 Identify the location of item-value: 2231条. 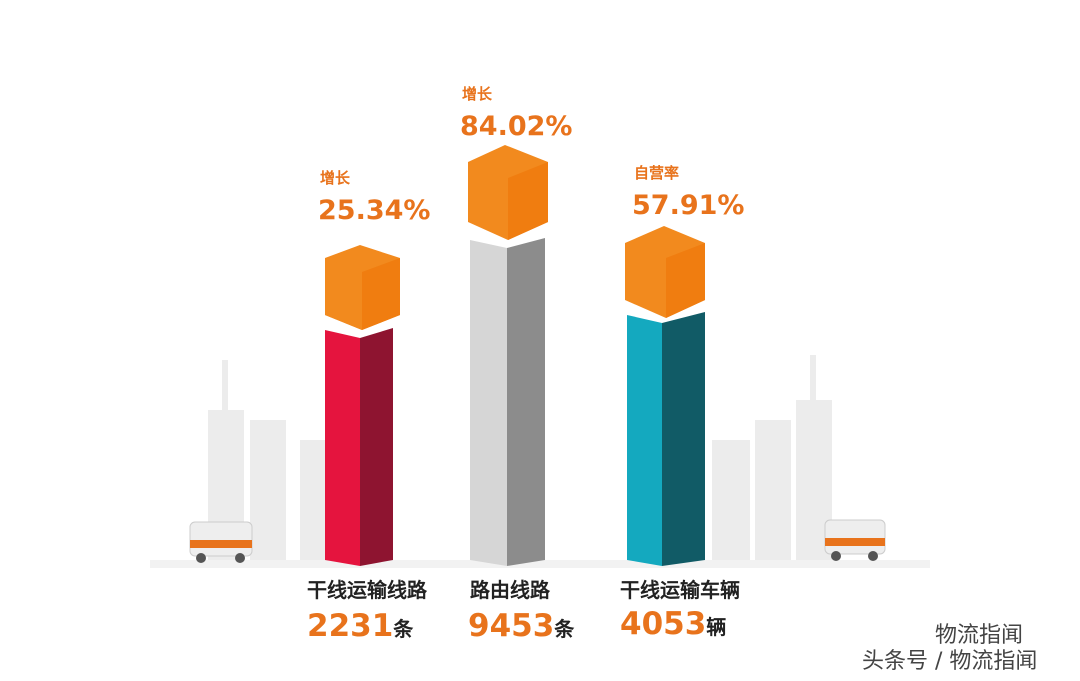
(360, 626).